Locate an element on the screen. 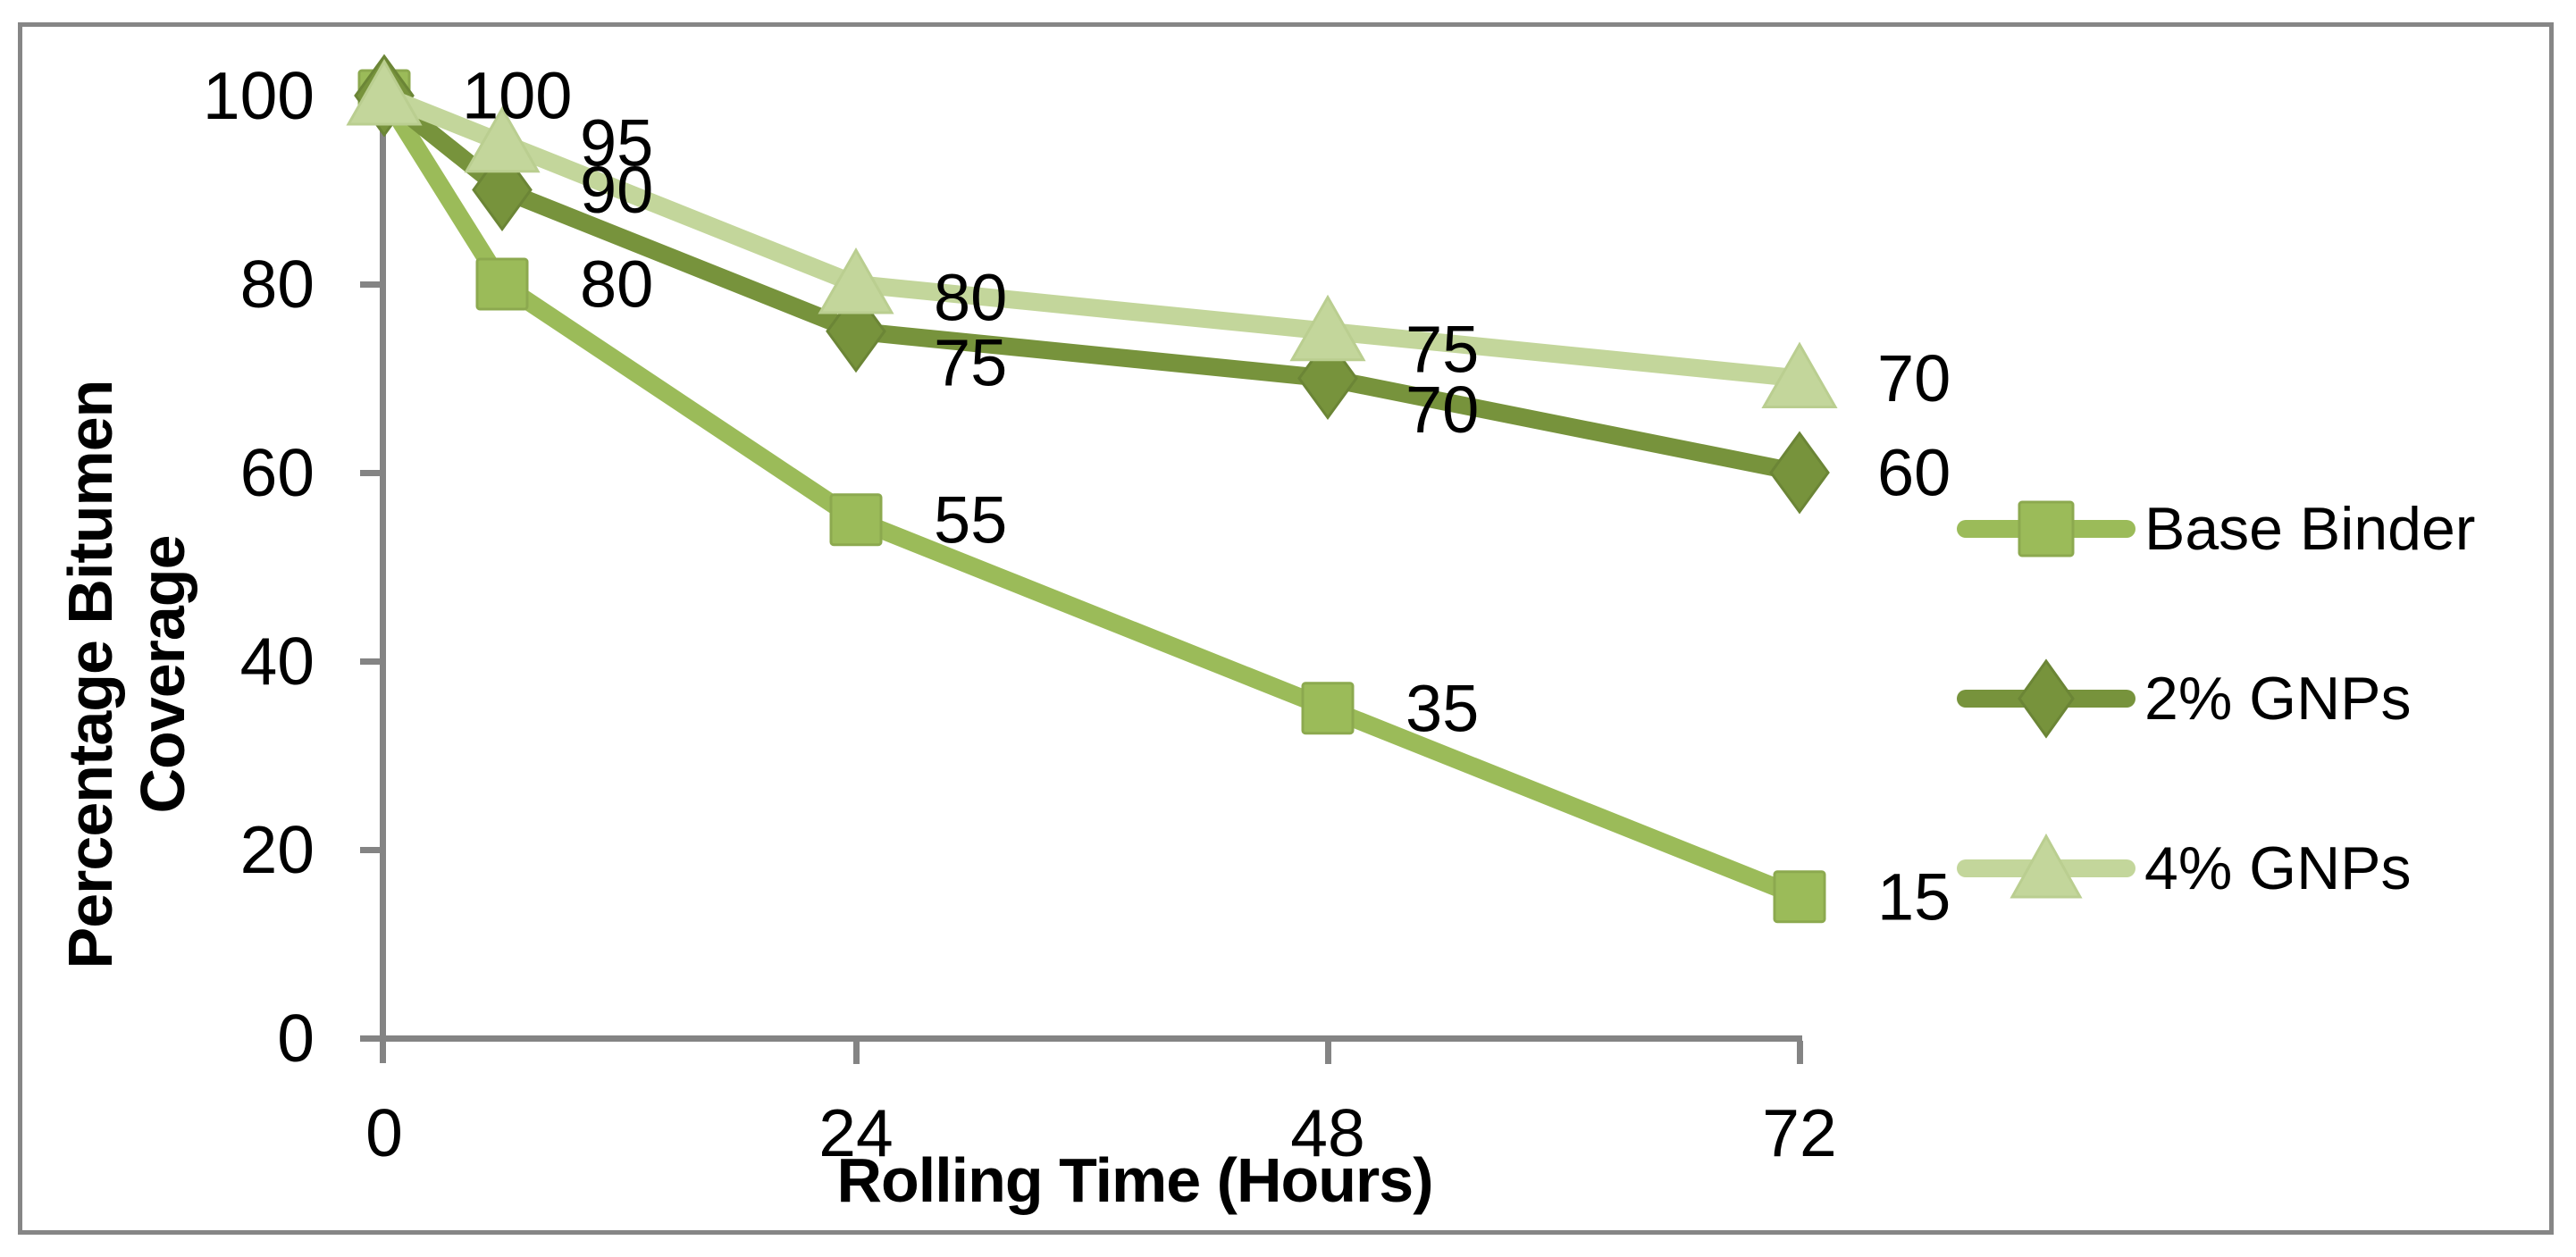  y-axis-line is located at coordinates (383, 575).